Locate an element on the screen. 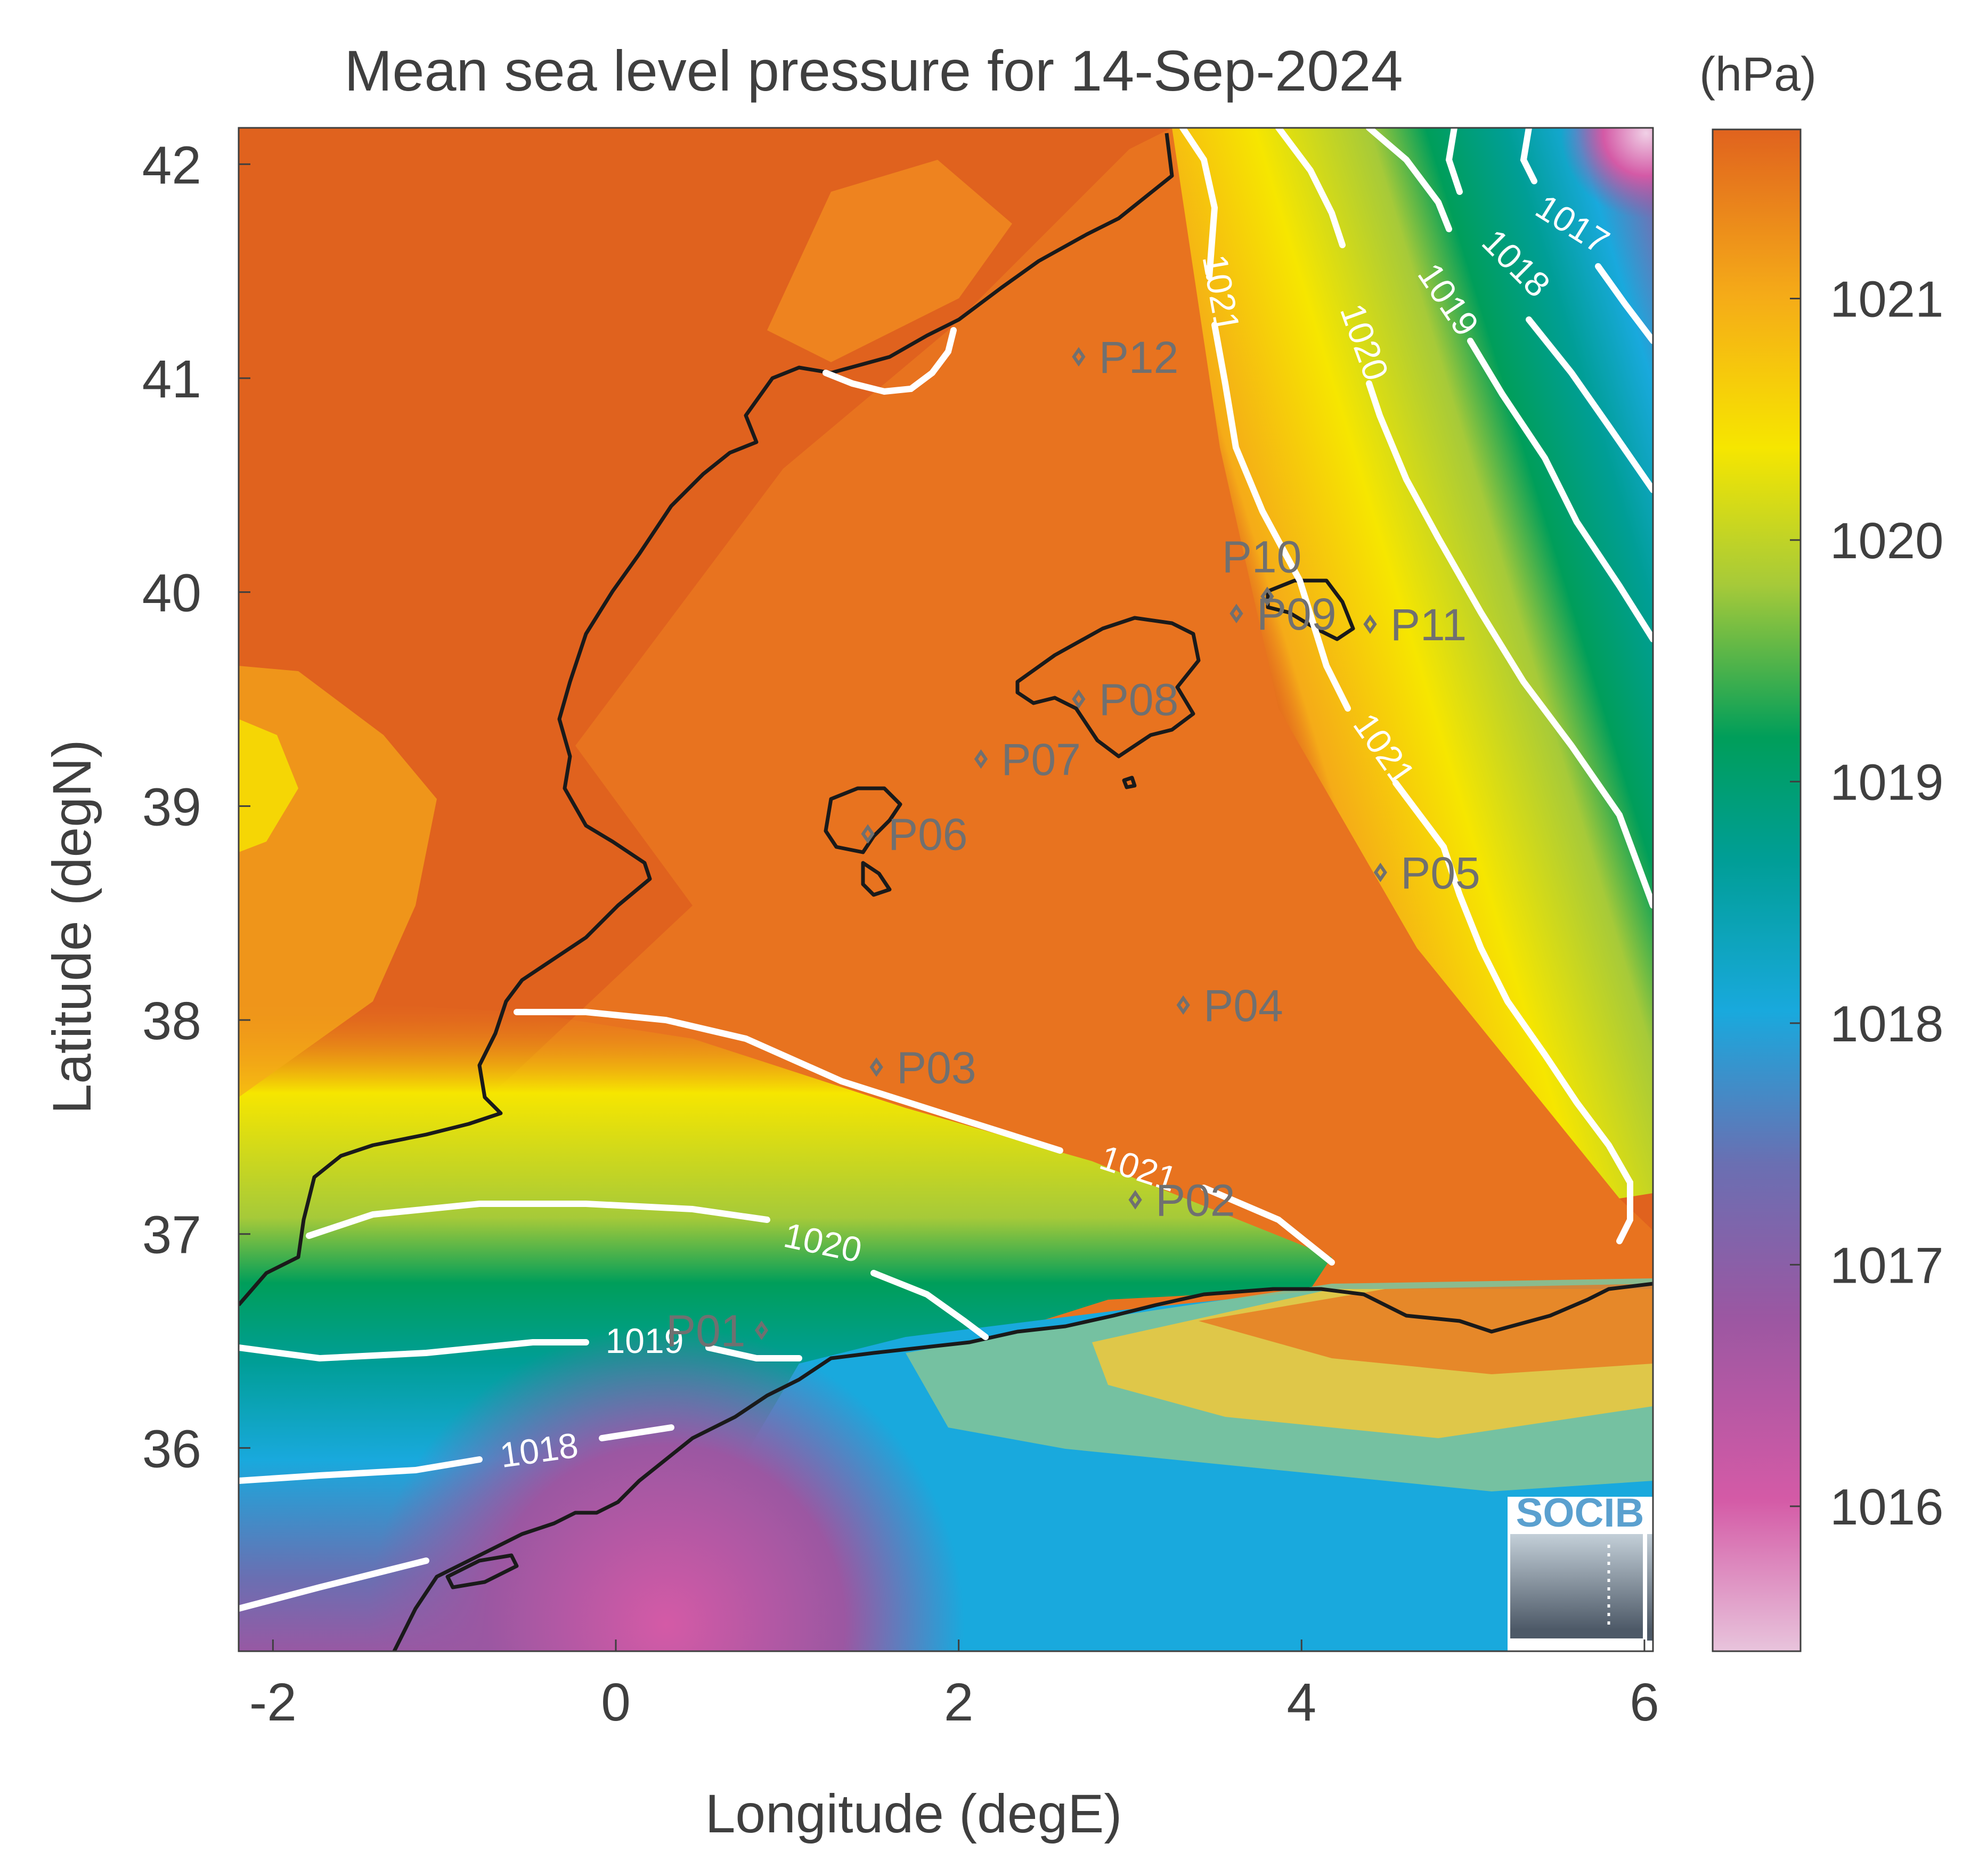  contour-ebro-loop is located at coordinates (890, 361).